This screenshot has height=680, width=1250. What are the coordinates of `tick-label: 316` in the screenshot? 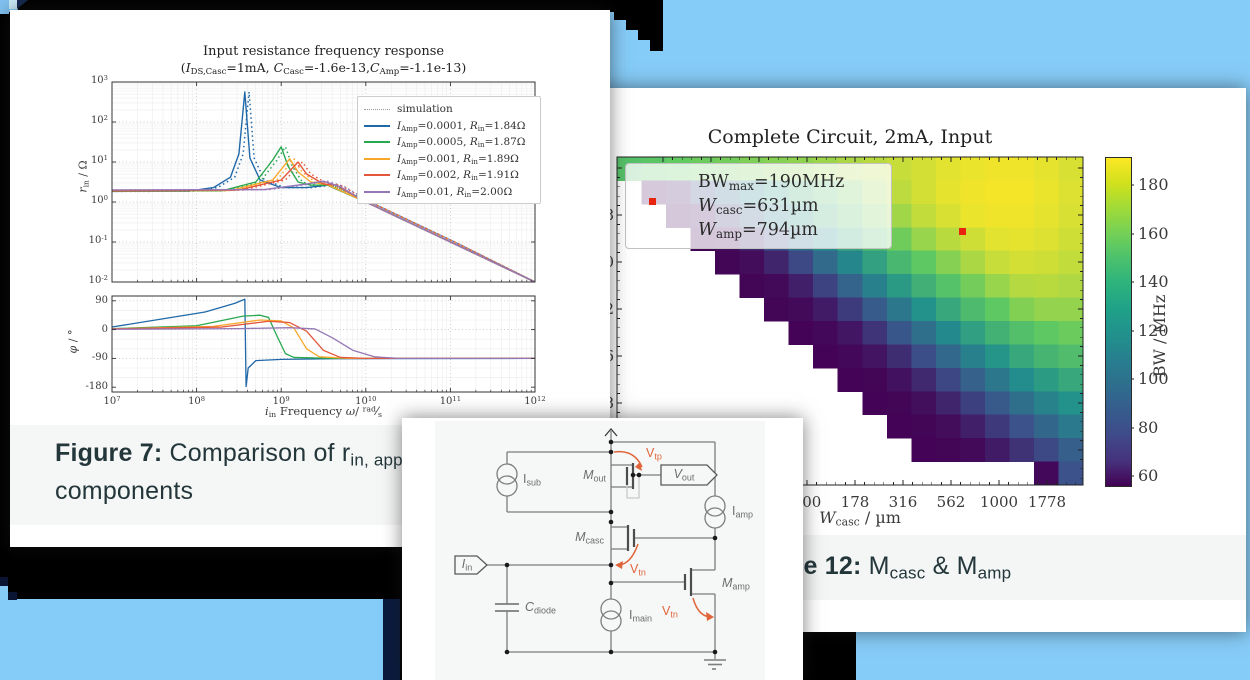 It's located at (903, 502).